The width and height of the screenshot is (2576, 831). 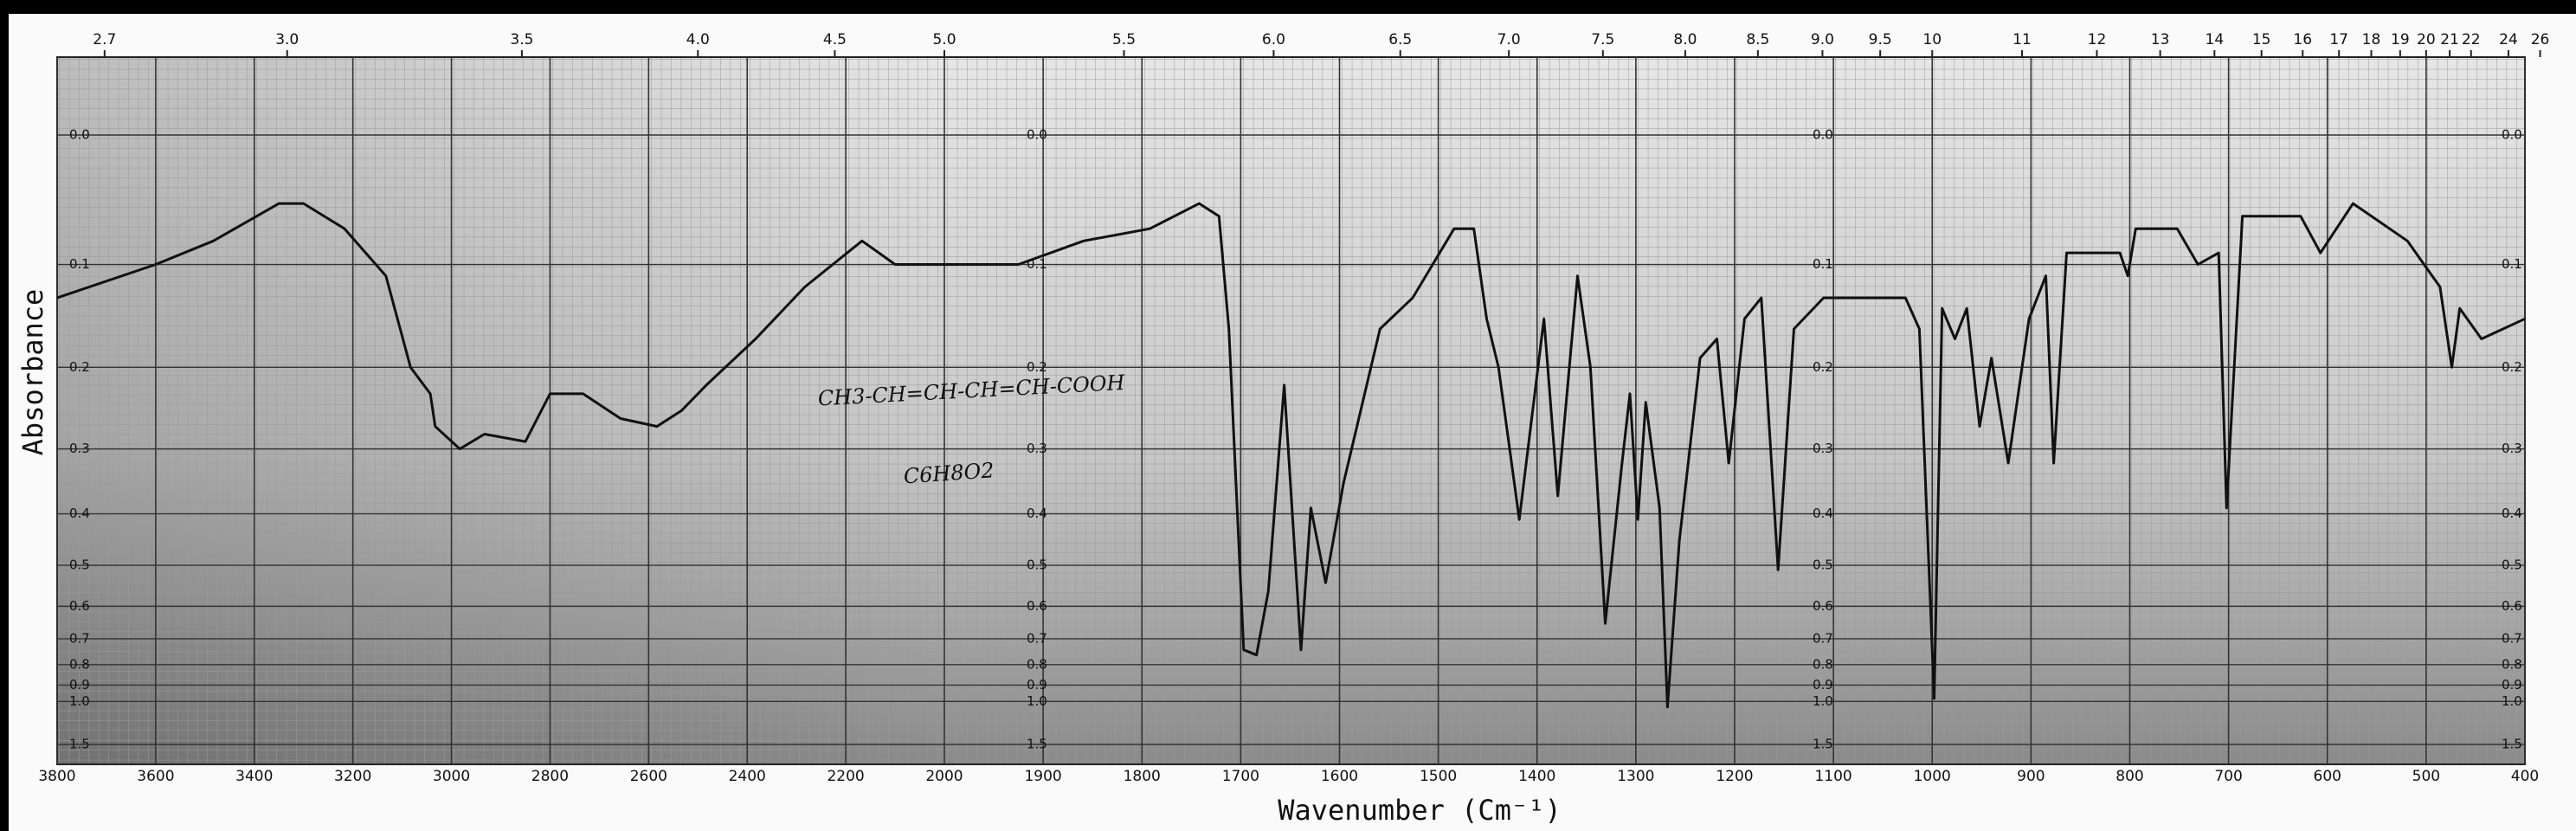 I want to click on x-tick-label: 800, so click(x=2129, y=776).